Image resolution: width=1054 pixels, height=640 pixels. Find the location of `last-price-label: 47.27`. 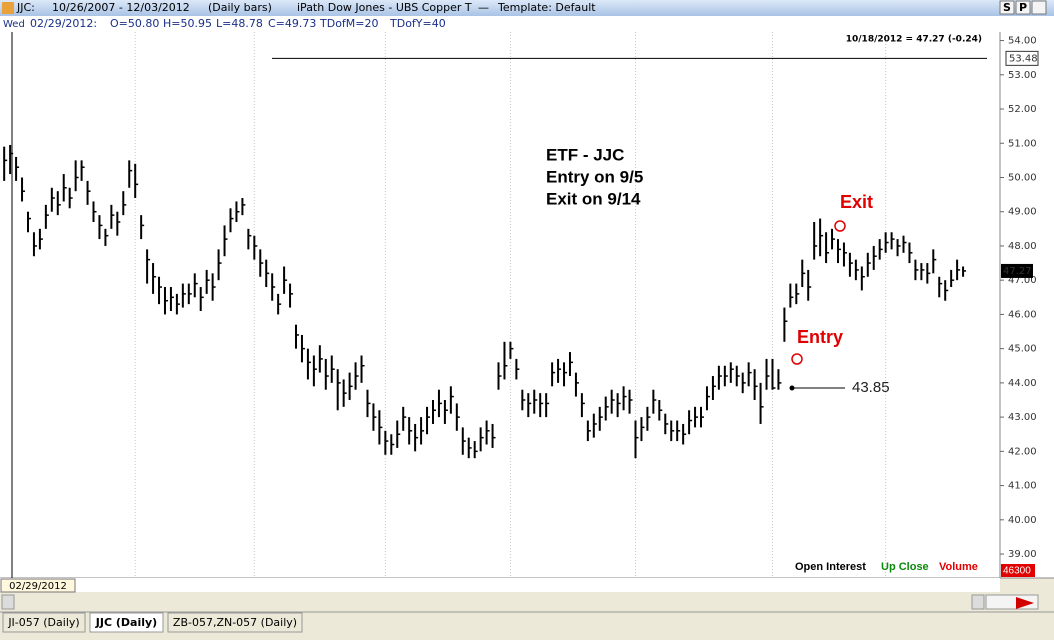

last-price-label: 47.27 is located at coordinates (1017, 271).